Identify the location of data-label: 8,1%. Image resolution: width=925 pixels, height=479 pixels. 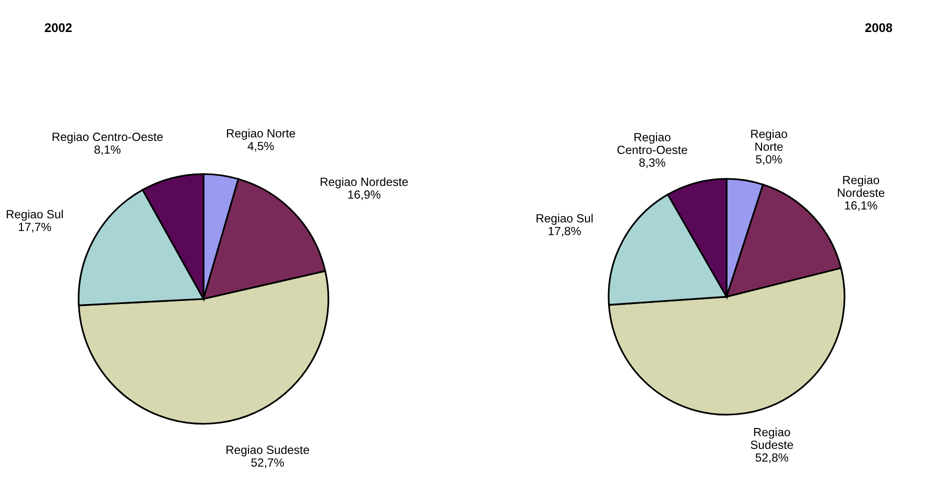
(107, 150).